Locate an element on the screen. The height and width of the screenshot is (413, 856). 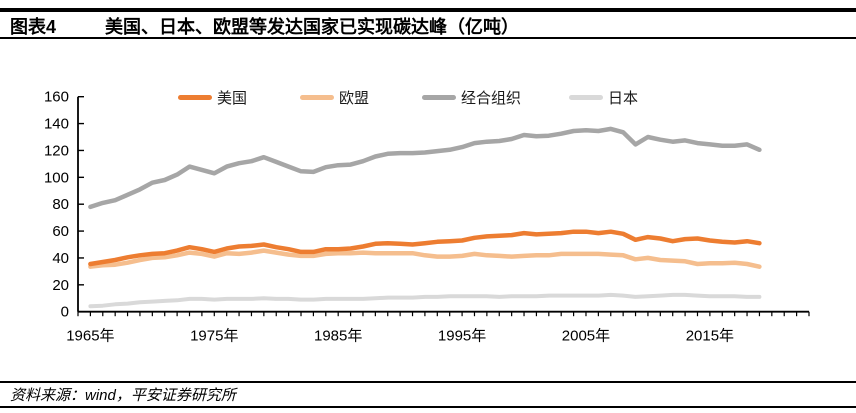
legend-swatch-oecd-icon is located at coordinates (439, 97).